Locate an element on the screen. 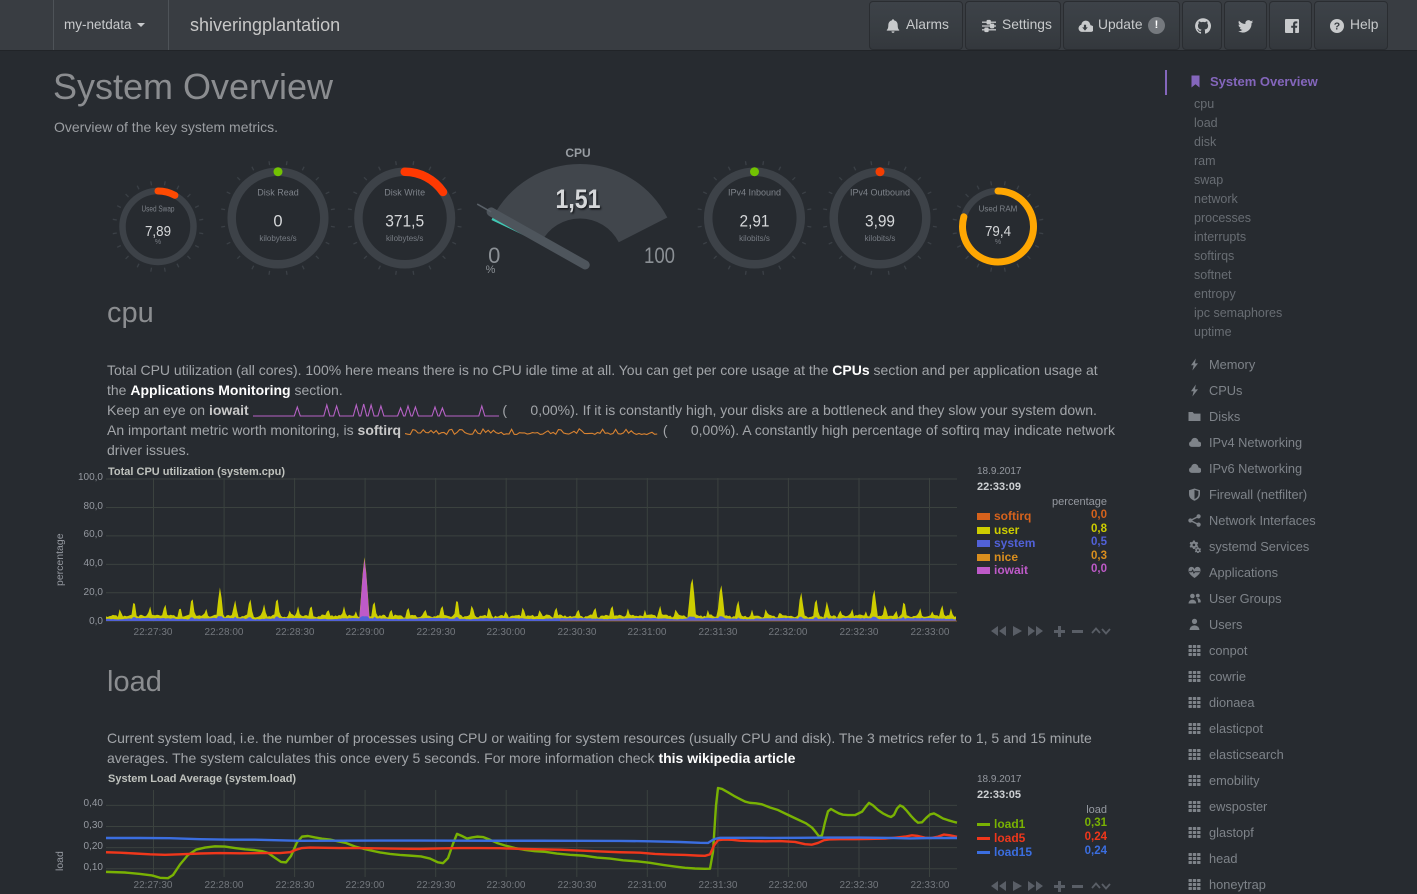  svg-text: 371,5 is located at coordinates (404, 222).